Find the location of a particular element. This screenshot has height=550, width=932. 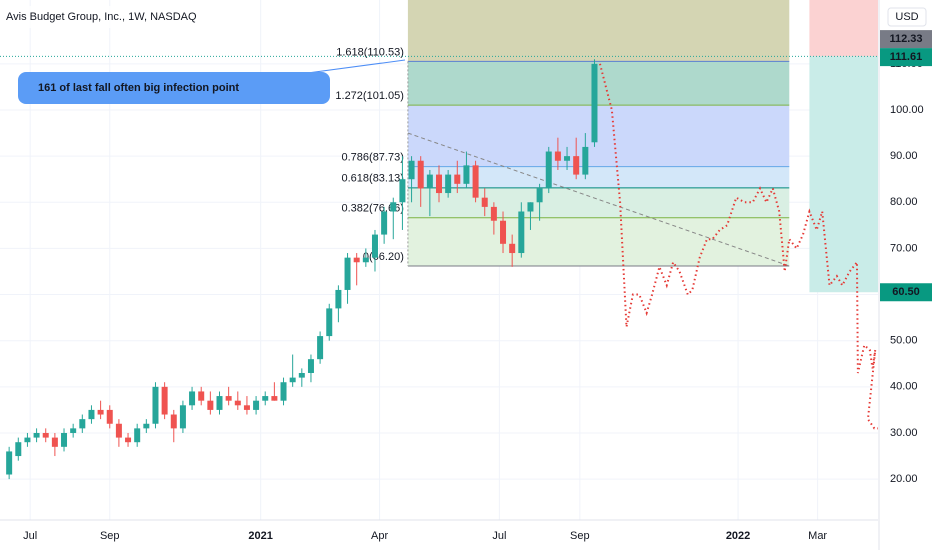

fib-label: 1.272(101.05) is located at coordinates (369, 96).